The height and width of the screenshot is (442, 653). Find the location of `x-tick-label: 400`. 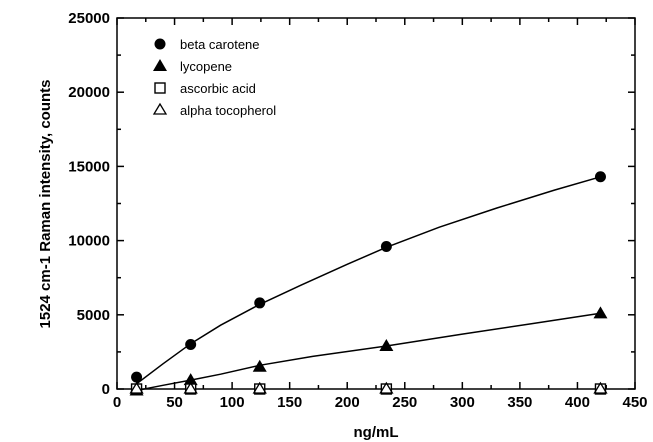

x-tick-label: 400 is located at coordinates (577, 402).